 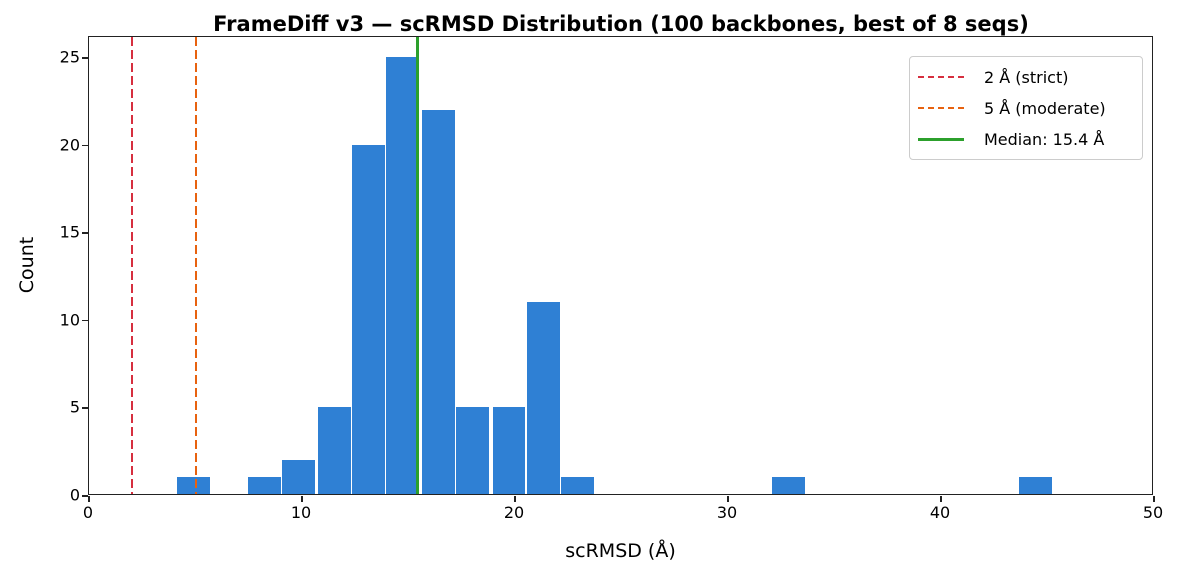 I want to click on y-tick-label: 20, so click(x=69, y=145).